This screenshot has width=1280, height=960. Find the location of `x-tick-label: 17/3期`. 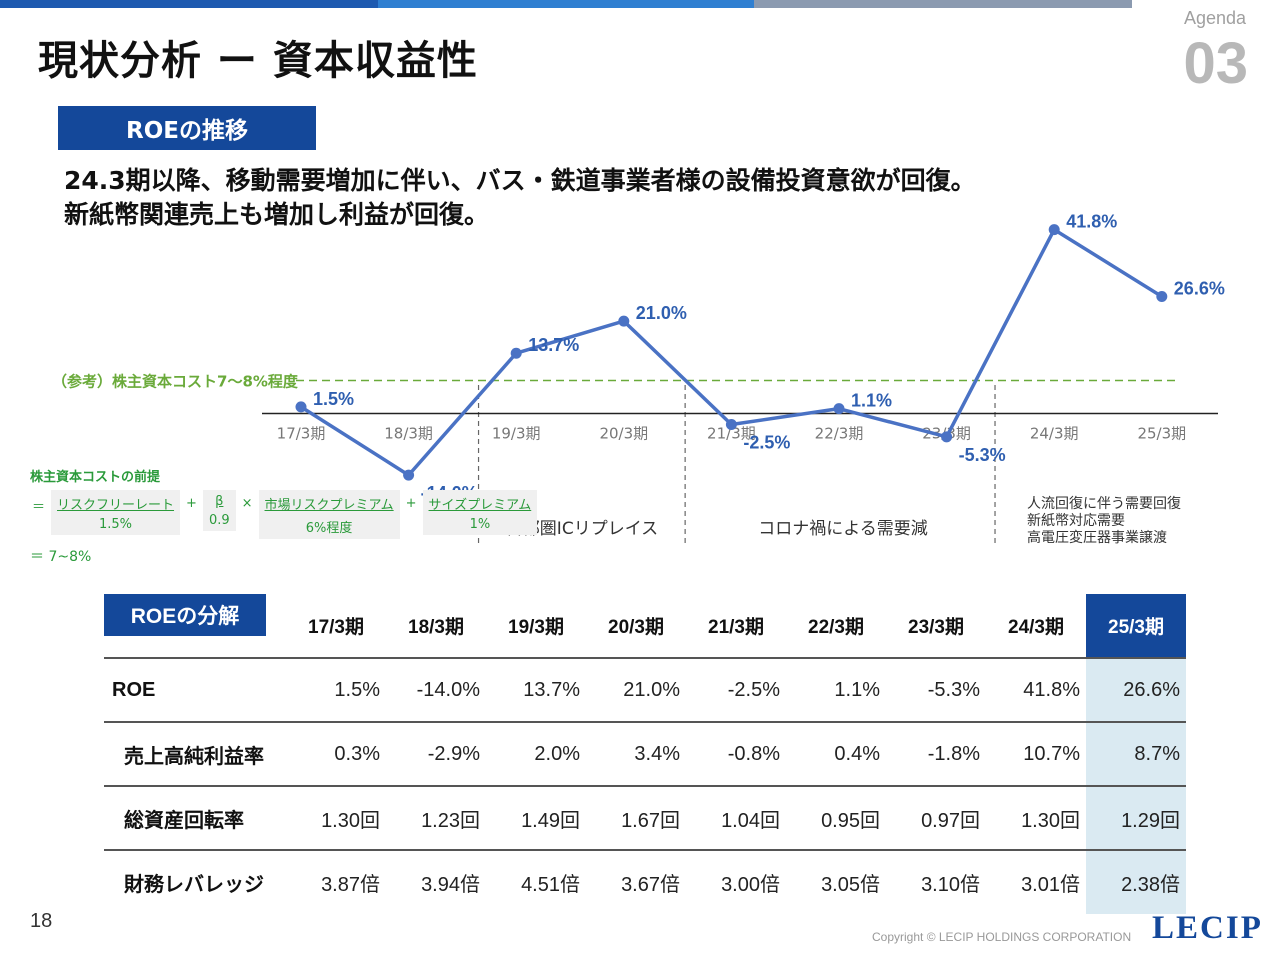

x-tick-label: 17/3期 is located at coordinates (301, 434).